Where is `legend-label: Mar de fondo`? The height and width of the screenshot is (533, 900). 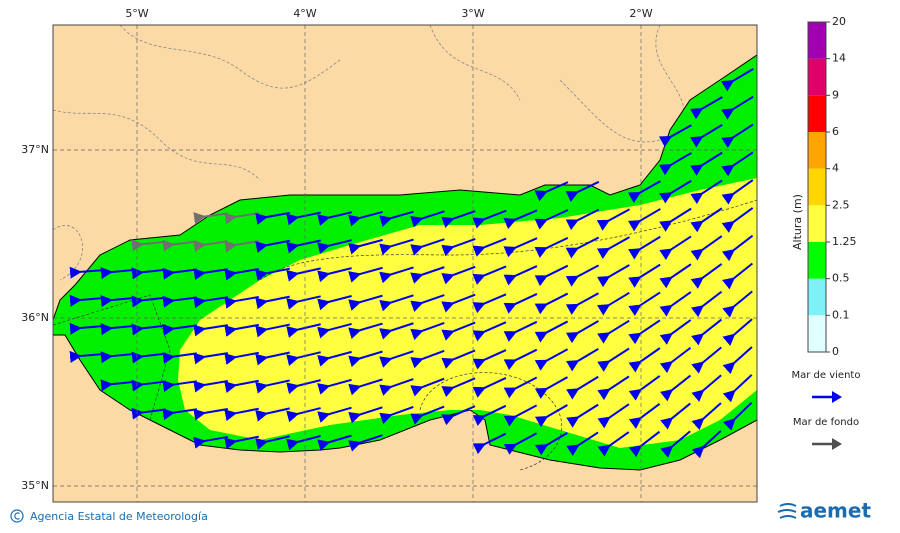
legend-label: Mar de fondo is located at coordinates (826, 422).